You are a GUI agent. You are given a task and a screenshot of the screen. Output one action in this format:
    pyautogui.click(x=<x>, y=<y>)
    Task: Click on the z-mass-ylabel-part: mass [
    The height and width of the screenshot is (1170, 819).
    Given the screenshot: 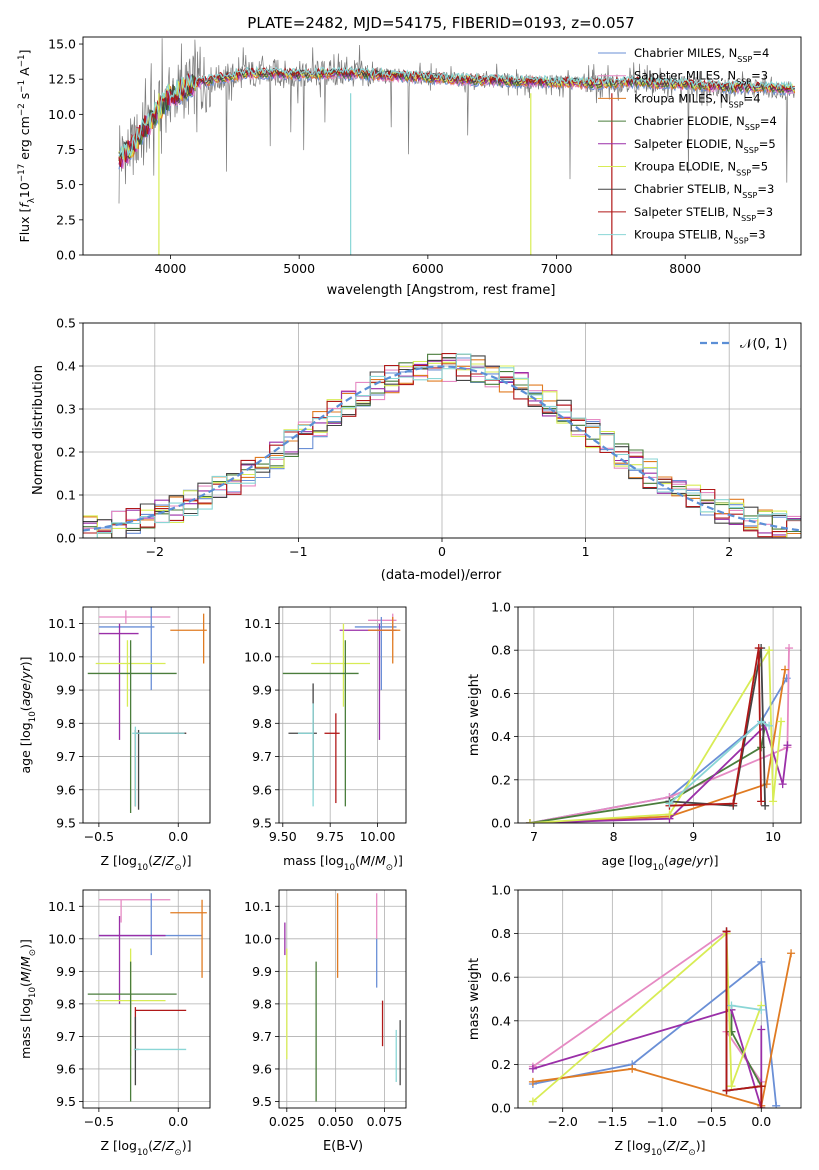 What is the action you would take?
    pyautogui.click(x=25, y=1038)
    